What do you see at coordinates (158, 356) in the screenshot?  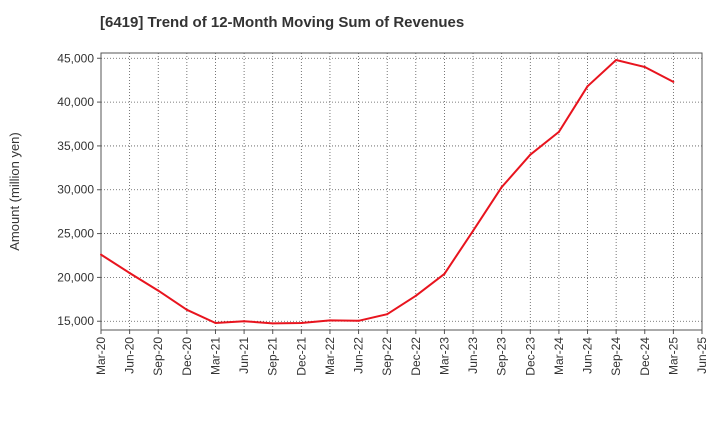 I see `x-tick-label: Sep-20` at bounding box center [158, 356].